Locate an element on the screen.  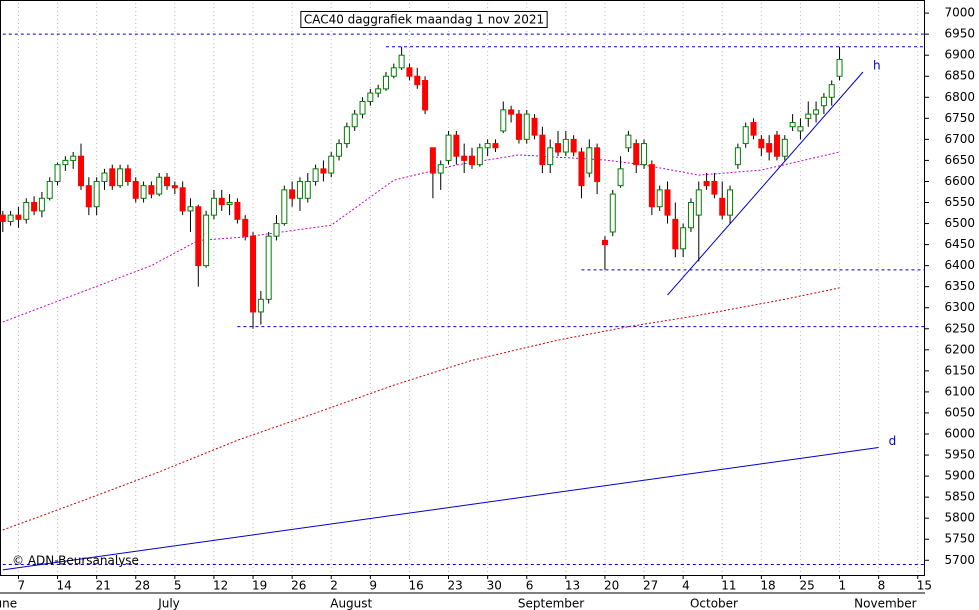
x-tick-label: 15 is located at coordinates (924, 586).